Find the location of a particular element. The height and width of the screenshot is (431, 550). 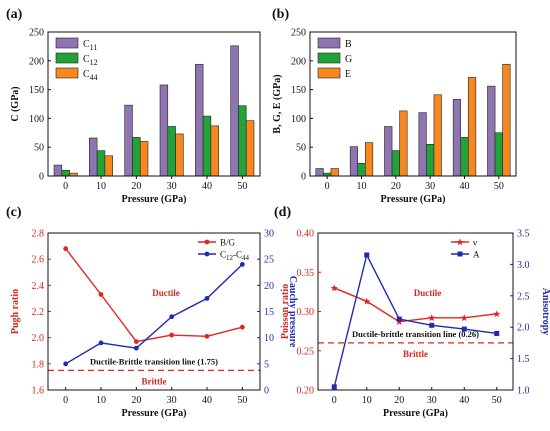

legend-label: A is located at coordinates (476, 255).